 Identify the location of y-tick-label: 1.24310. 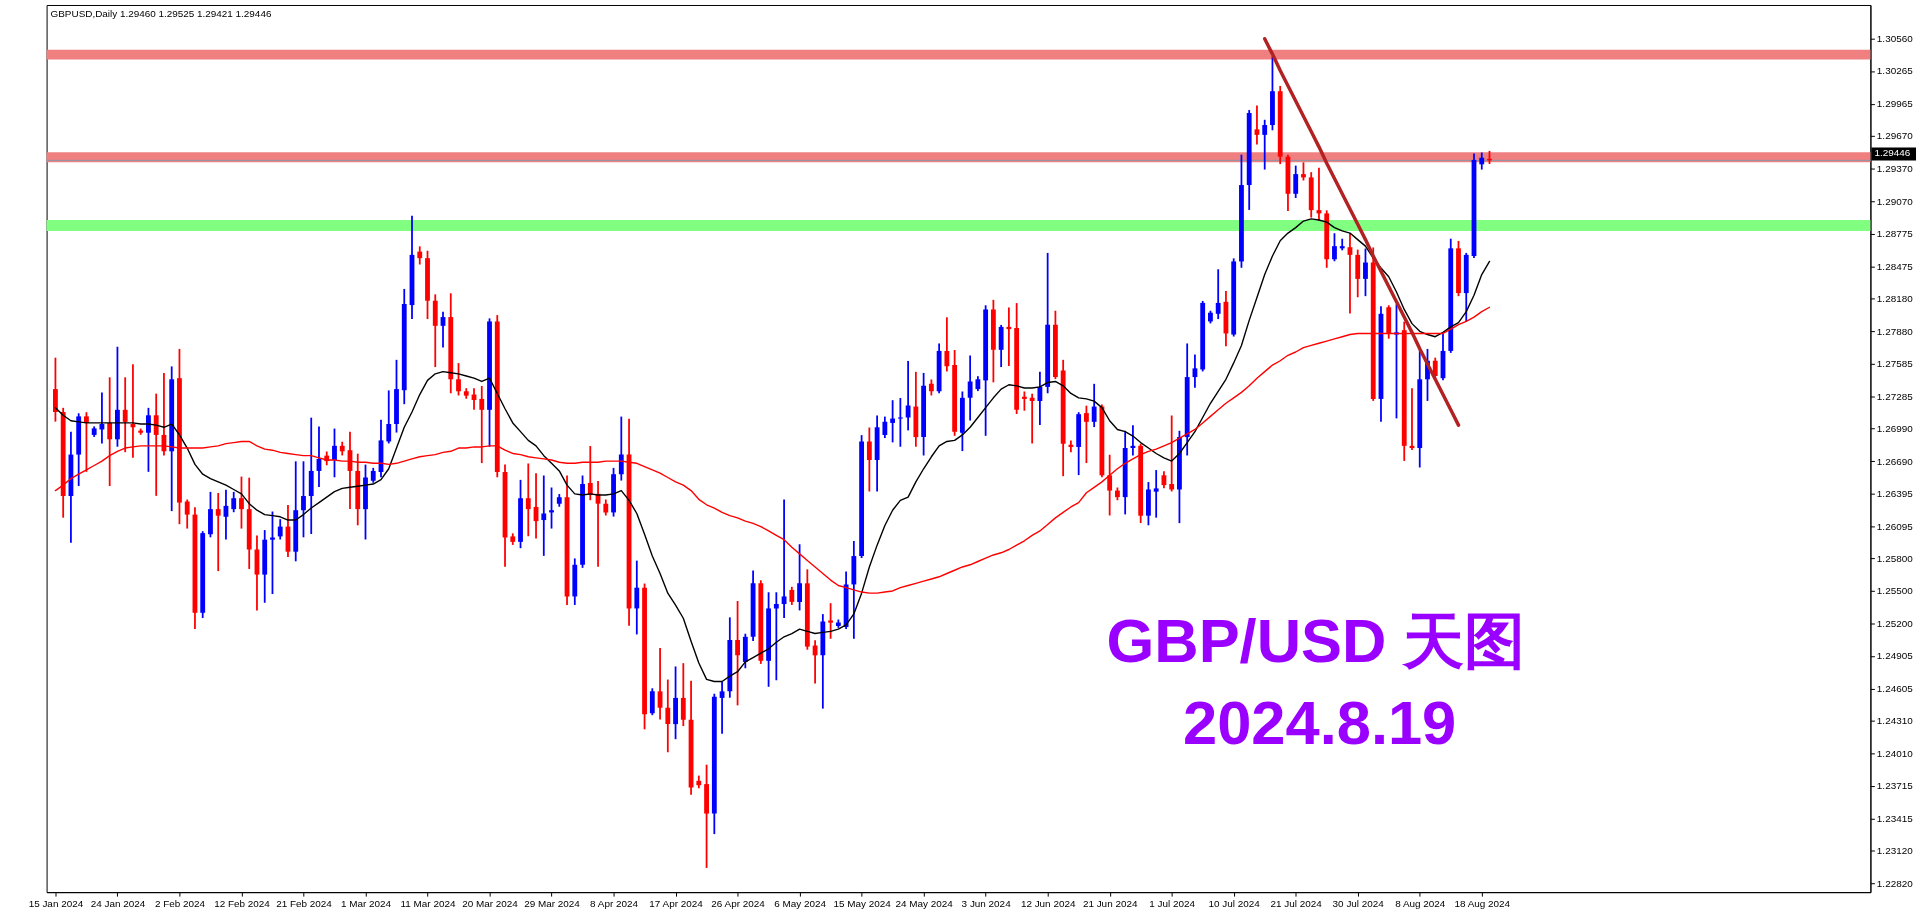
(1895, 721).